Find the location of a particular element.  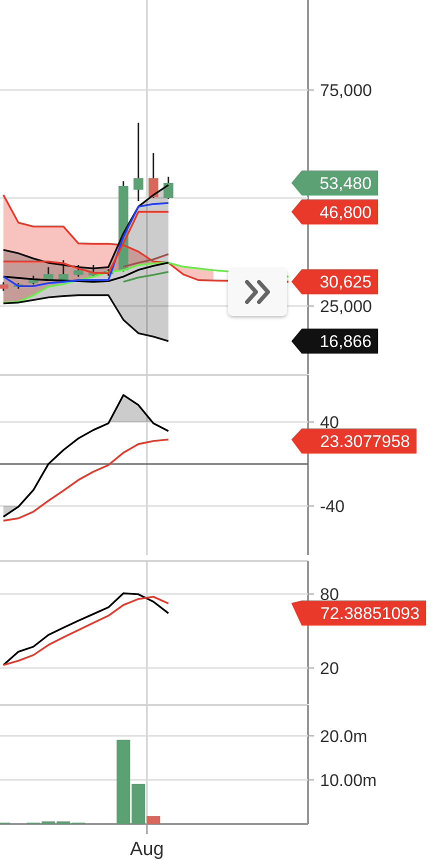

y-tick-label: 20 is located at coordinates (329, 668).